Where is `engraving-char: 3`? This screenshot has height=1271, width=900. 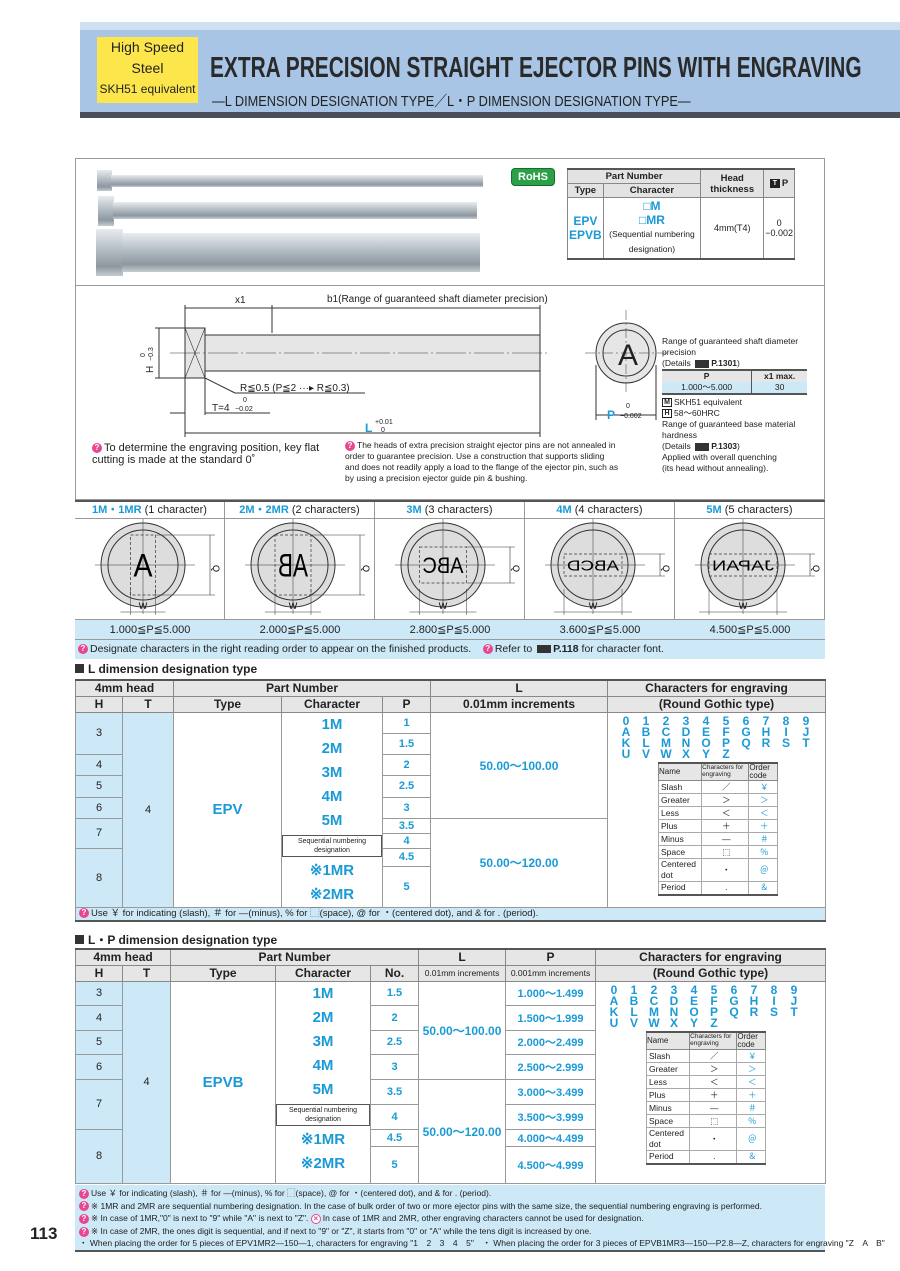
engraving-char: 3 is located at coordinates (686, 720).